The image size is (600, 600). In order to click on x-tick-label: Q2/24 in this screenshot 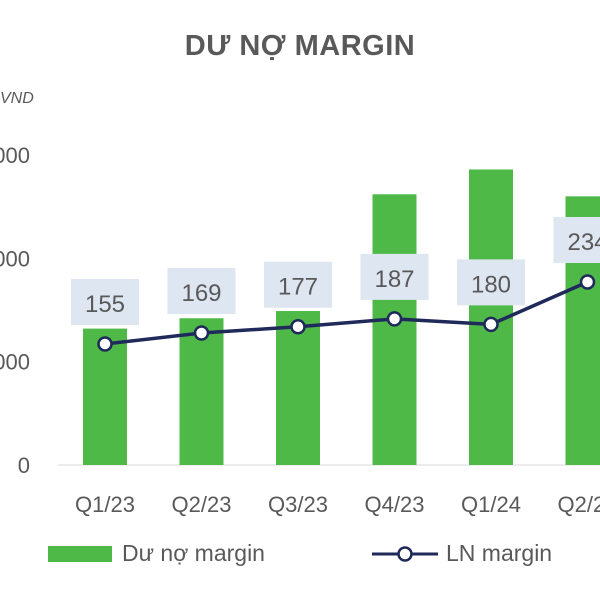, I will do `click(579, 504)`.